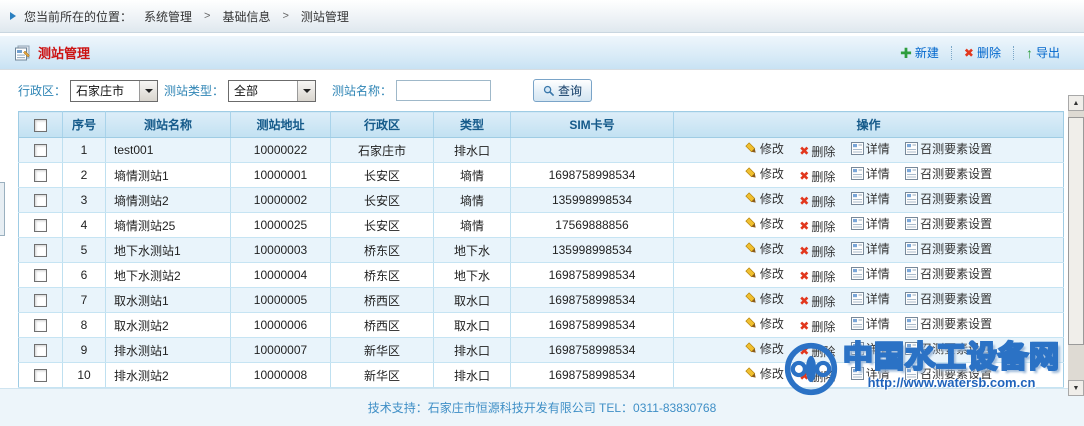 Image resolution: width=1084 pixels, height=426 pixels. Describe the element at coordinates (382, 200) in the screenshot. I see `region-cell: 长安区` at that location.